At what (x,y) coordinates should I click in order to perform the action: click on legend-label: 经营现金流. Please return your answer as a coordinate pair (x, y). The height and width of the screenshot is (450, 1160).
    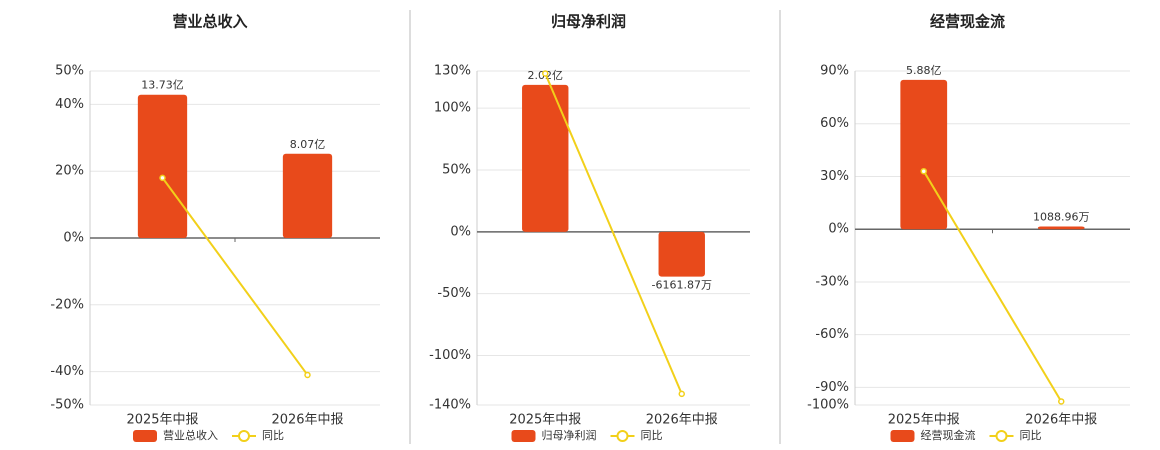
    Looking at the image, I should click on (948, 435).